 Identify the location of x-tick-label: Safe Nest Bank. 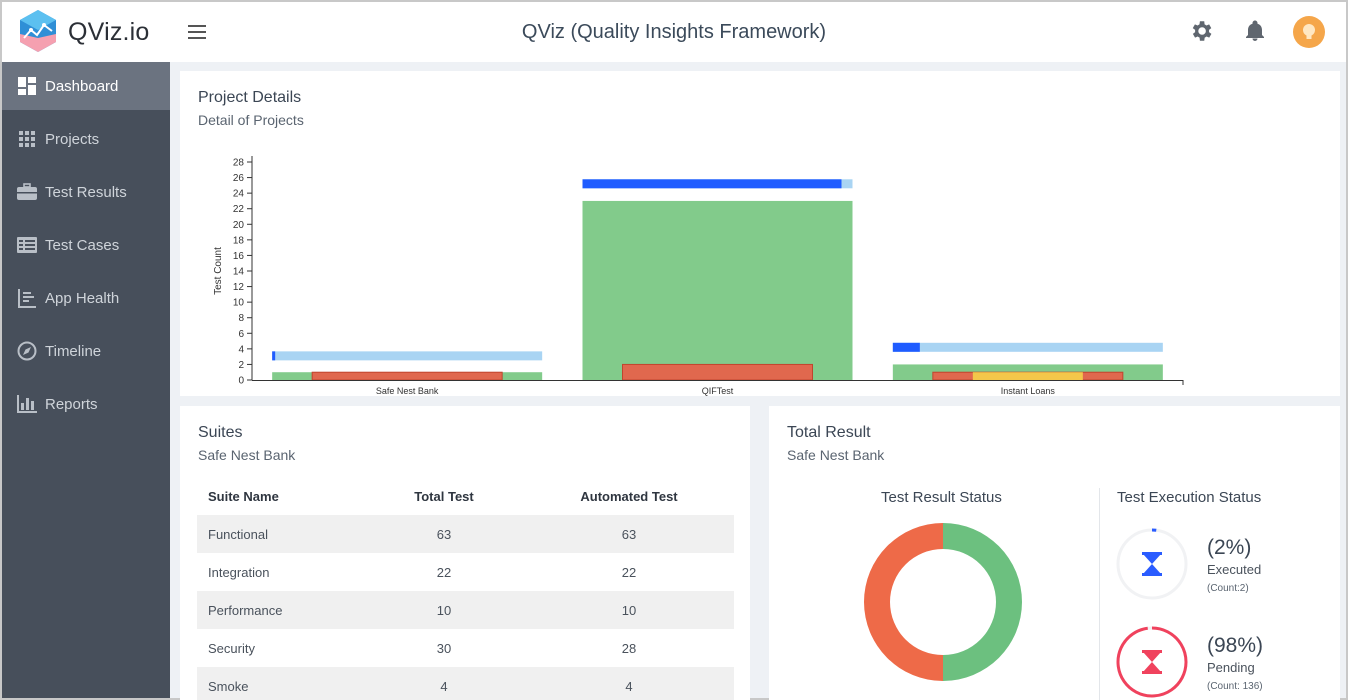
(407, 391).